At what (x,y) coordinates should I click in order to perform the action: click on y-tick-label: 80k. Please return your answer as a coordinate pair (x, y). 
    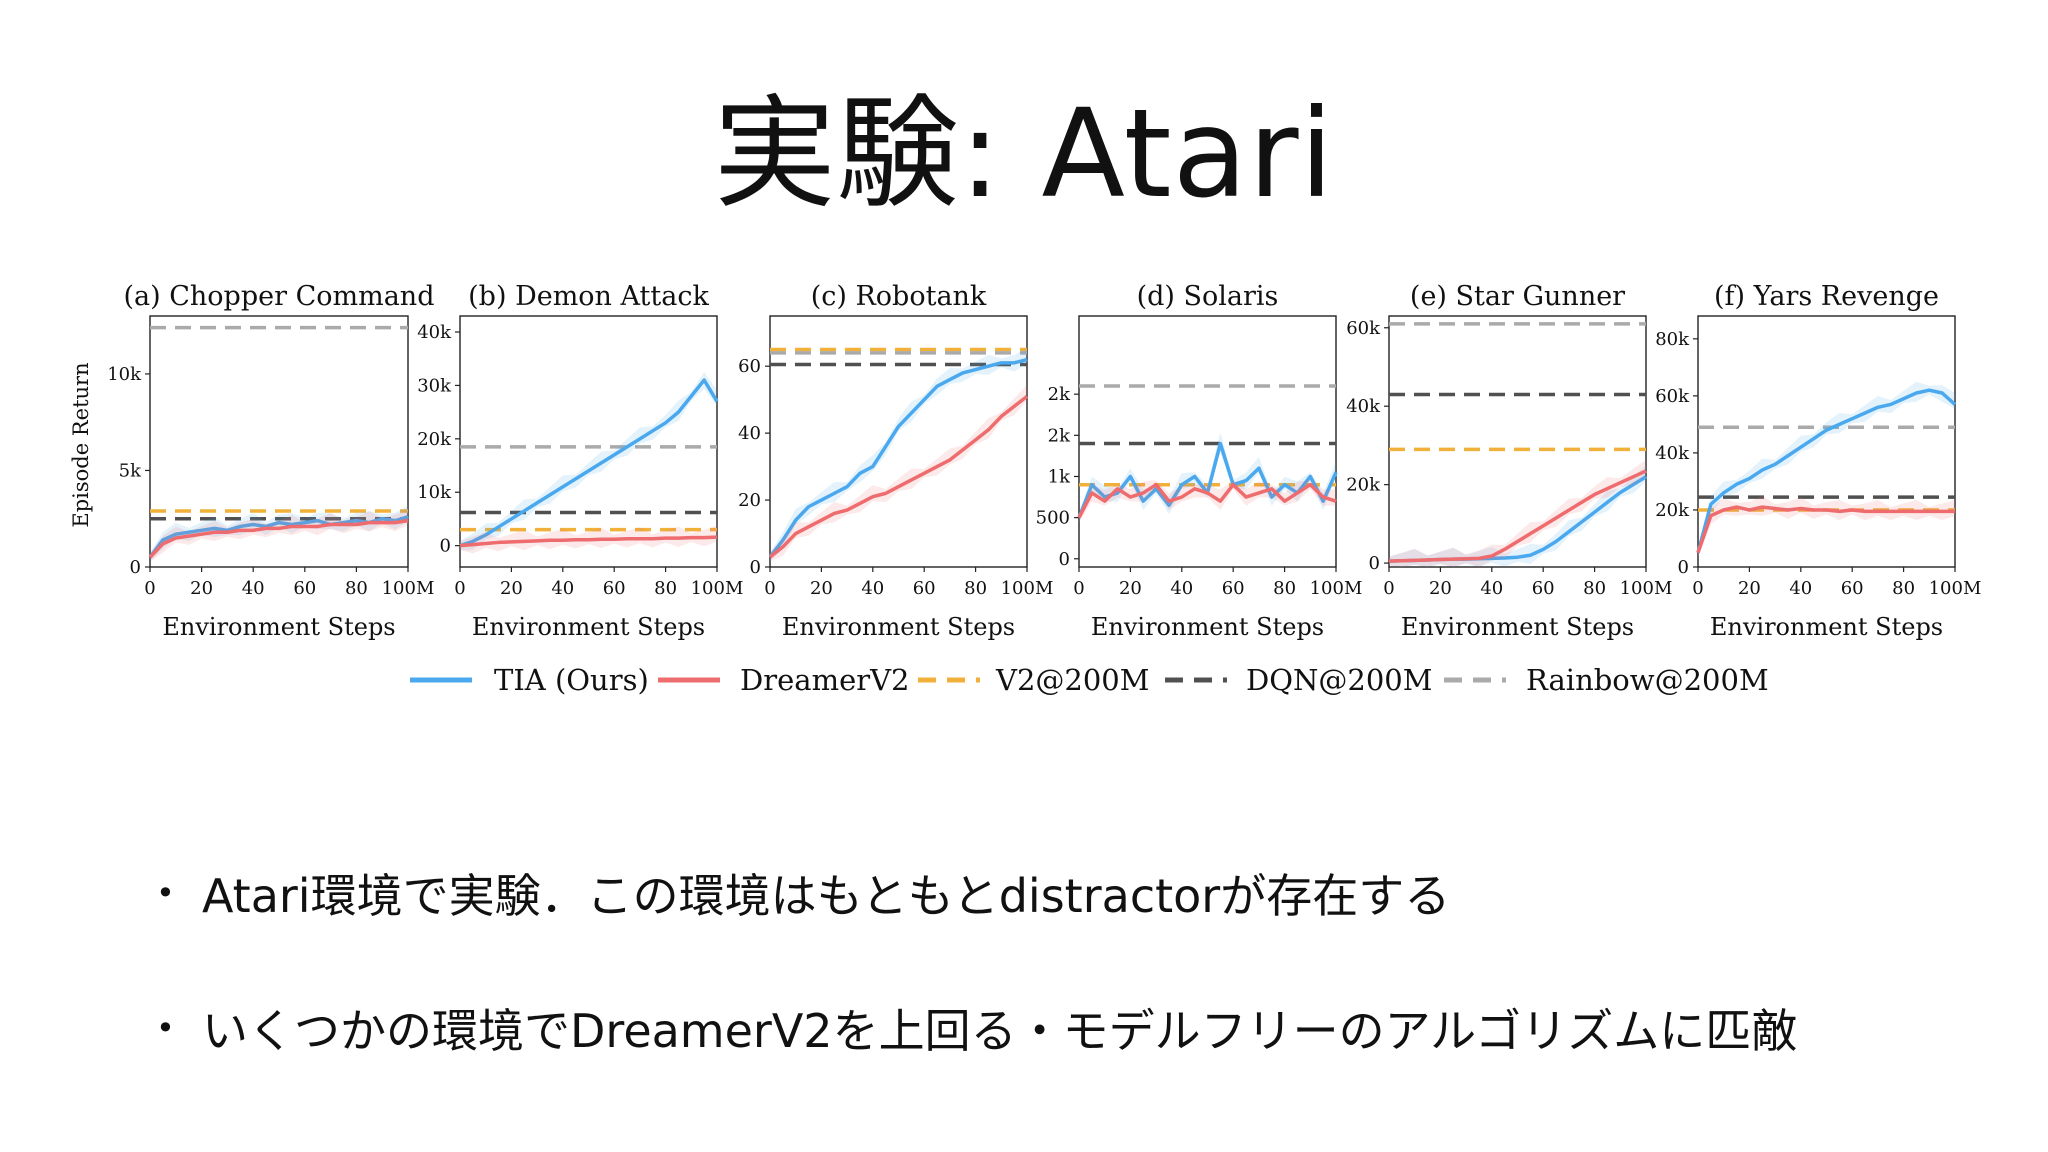
    Looking at the image, I should click on (1672, 339).